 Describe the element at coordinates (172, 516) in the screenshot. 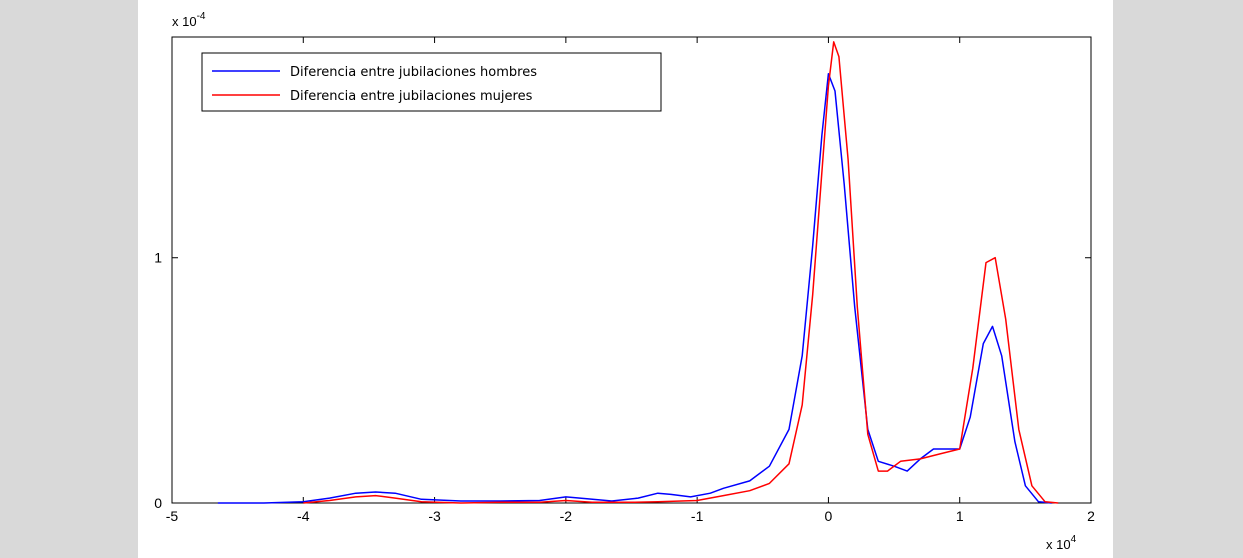

I see `x-tick-label-0: -5` at that location.